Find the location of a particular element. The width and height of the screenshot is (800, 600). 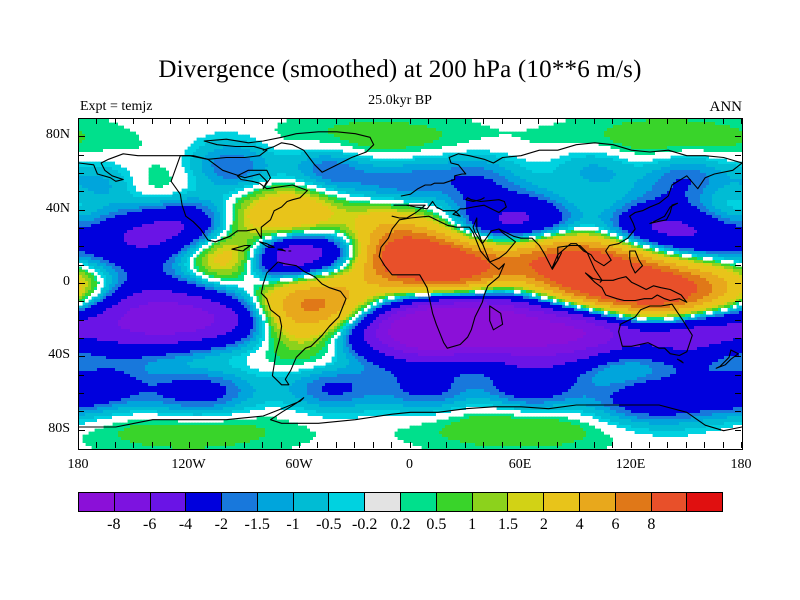

subtitle: 25.0kyr BP is located at coordinates (400, 100).